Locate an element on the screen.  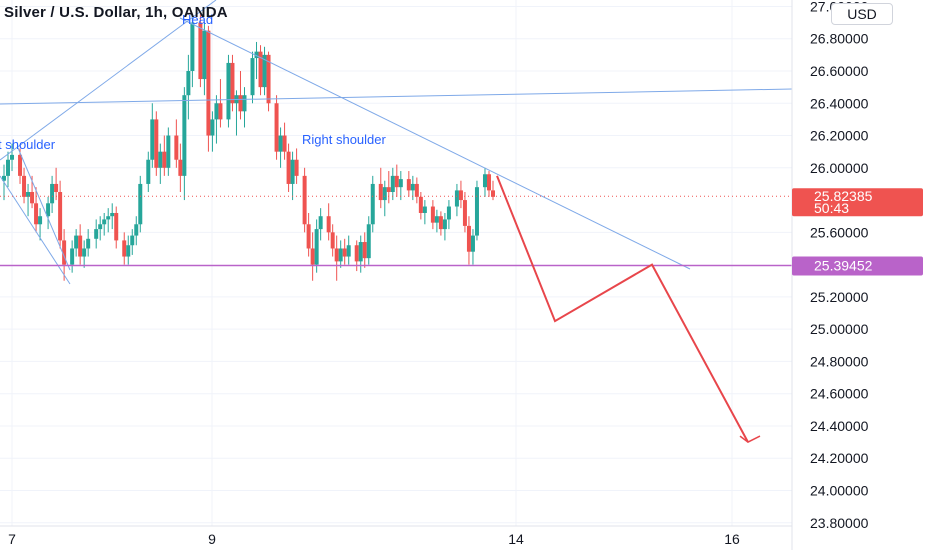
currency-button: USD is located at coordinates (862, 14).